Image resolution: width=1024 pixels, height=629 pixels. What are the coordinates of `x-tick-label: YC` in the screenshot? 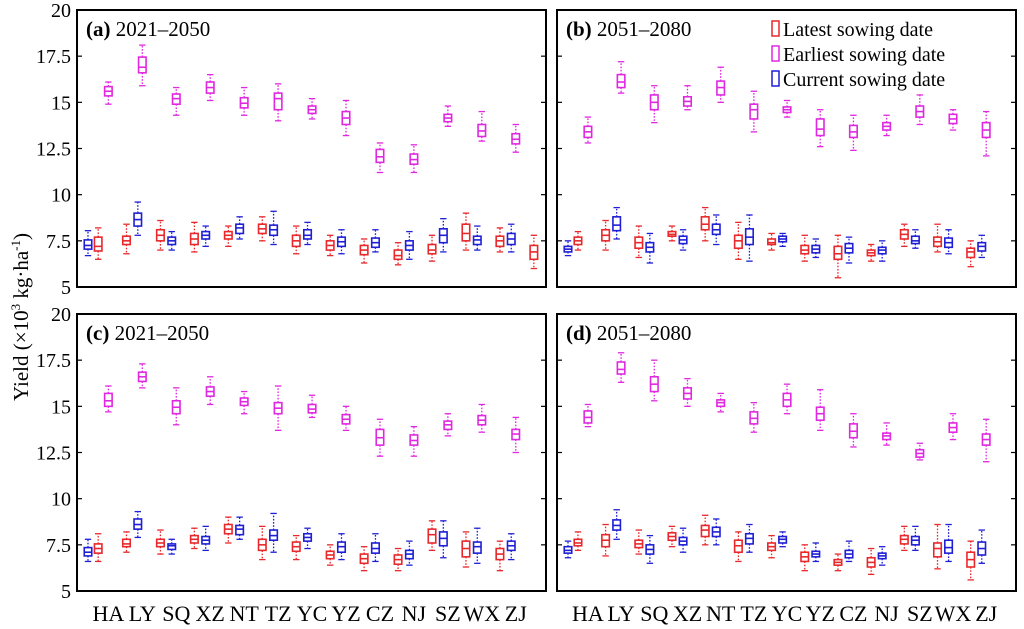 It's located at (312, 613).